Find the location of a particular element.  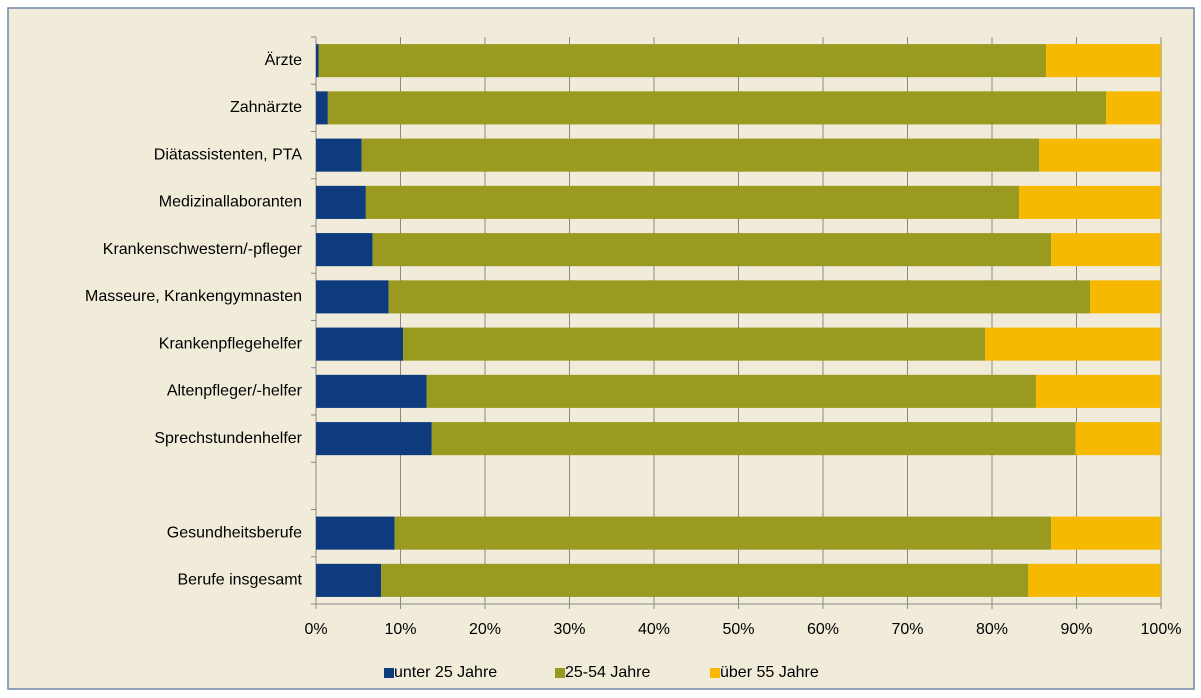

y-tick-label: Zahnärzte is located at coordinates (266, 107).